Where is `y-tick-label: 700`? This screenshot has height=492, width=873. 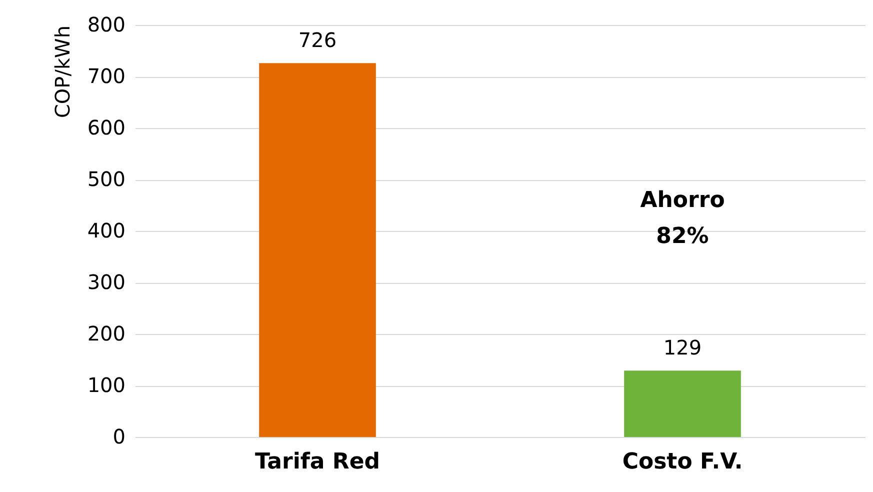 y-tick-label: 700 is located at coordinates (106, 76).